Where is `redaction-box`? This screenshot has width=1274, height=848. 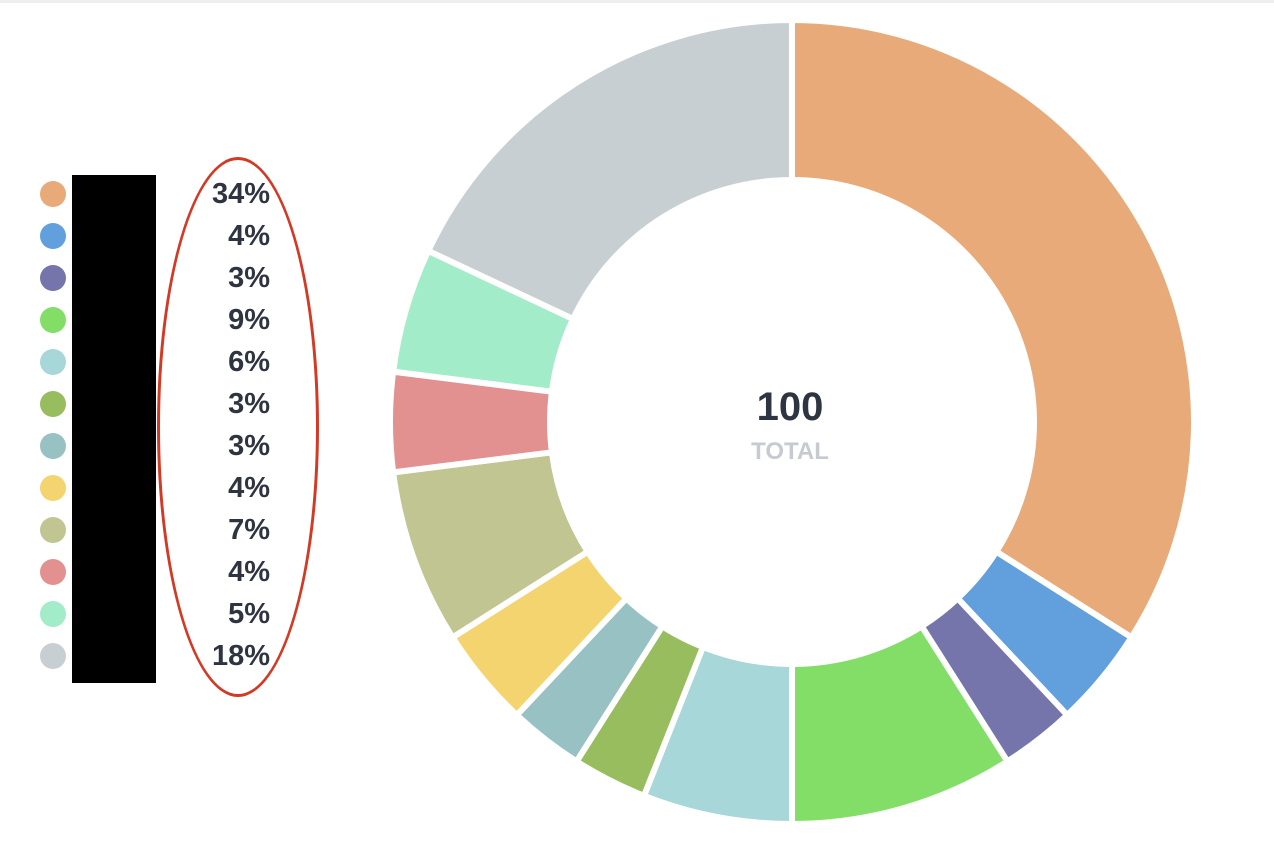
redaction-box is located at coordinates (114, 429).